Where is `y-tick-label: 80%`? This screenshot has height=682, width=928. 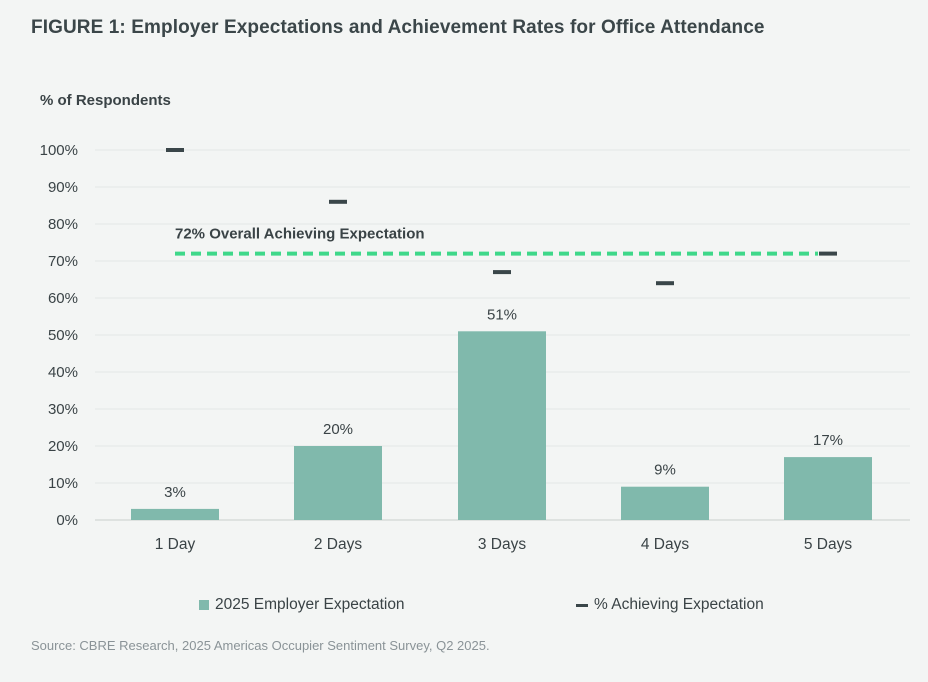 y-tick-label: 80% is located at coordinates (63, 224).